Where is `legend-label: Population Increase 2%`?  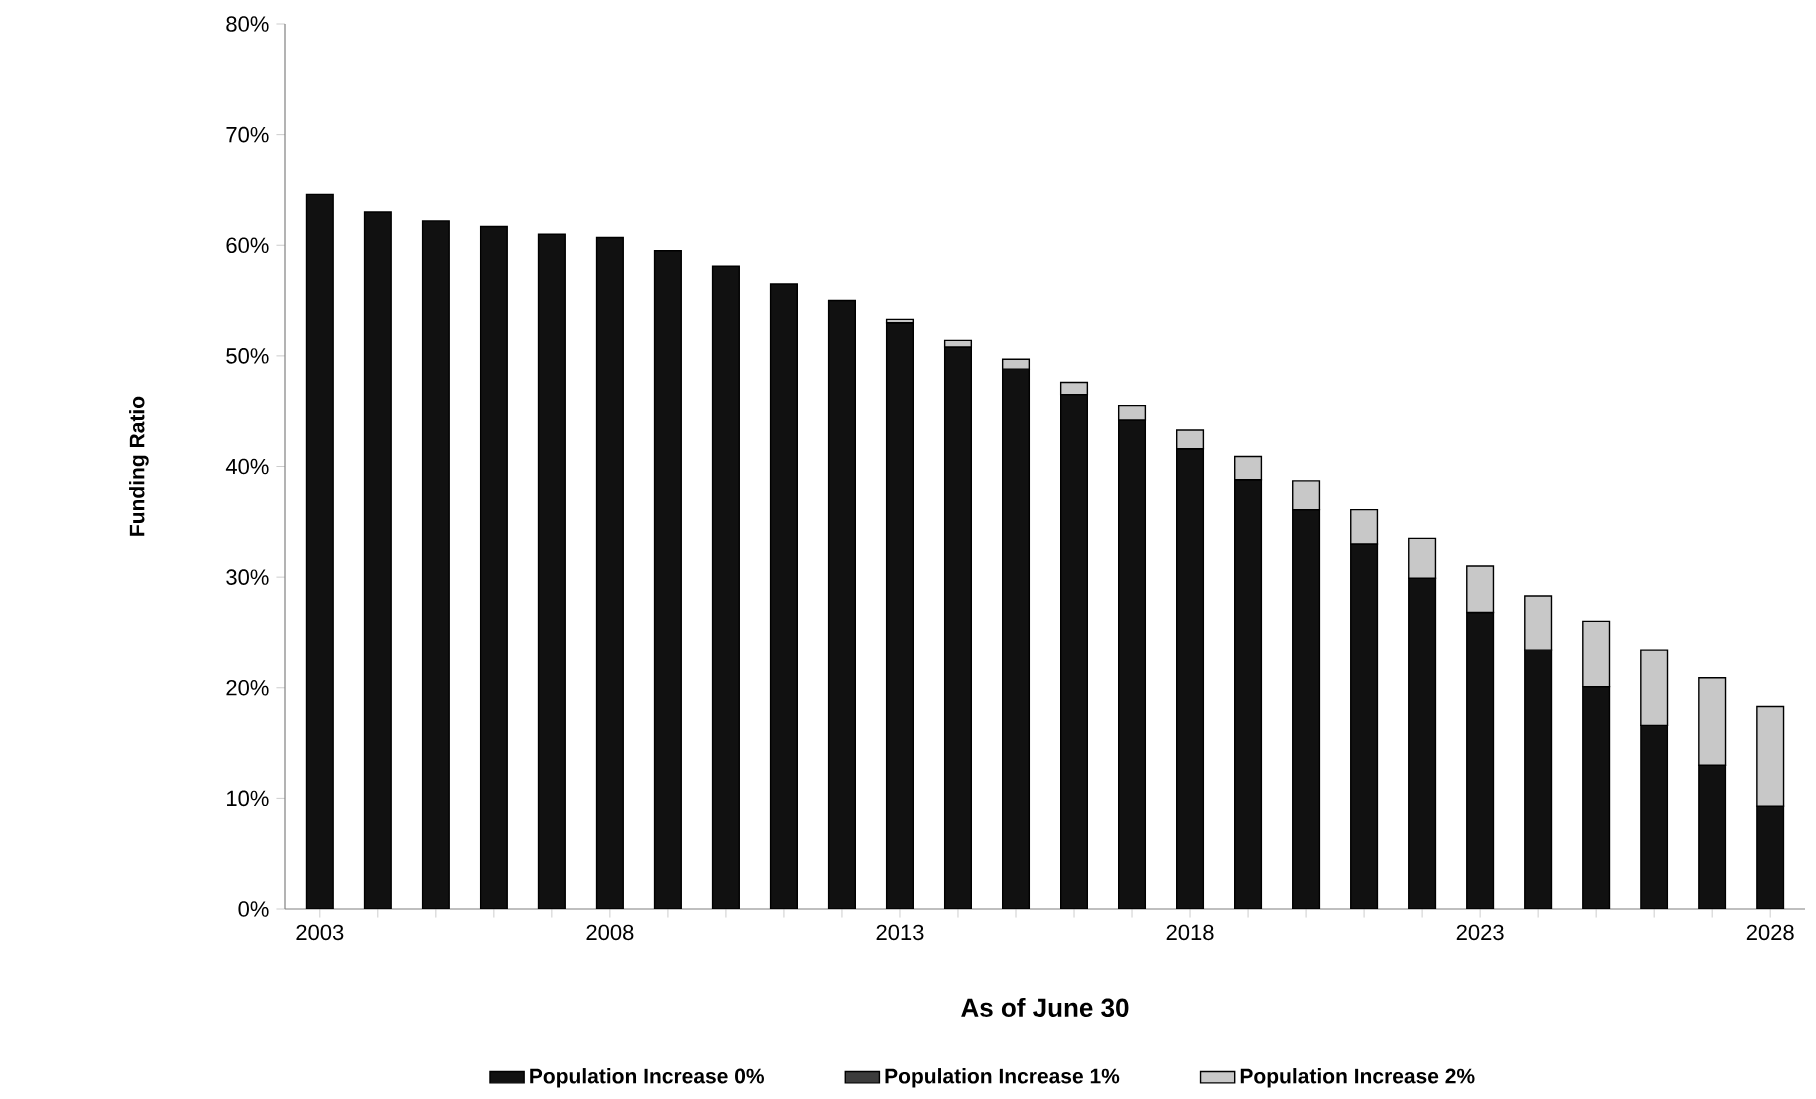
legend-label: Population Increase 2% is located at coordinates (1357, 1078).